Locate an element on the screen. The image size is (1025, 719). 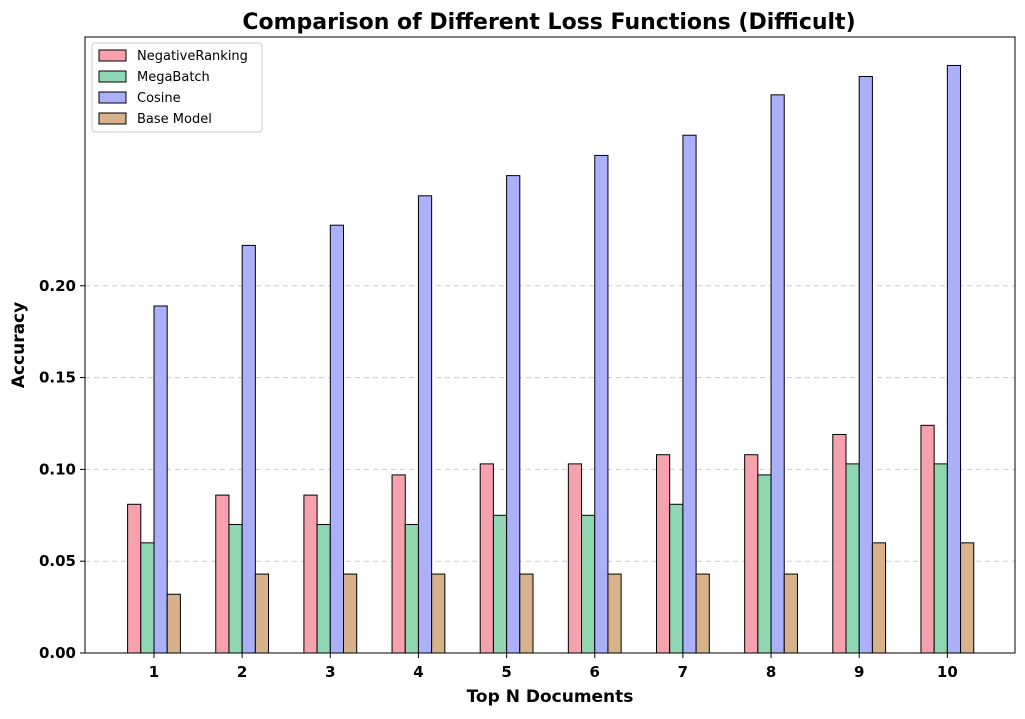
x-tick-label: 9 is located at coordinates (859, 672).